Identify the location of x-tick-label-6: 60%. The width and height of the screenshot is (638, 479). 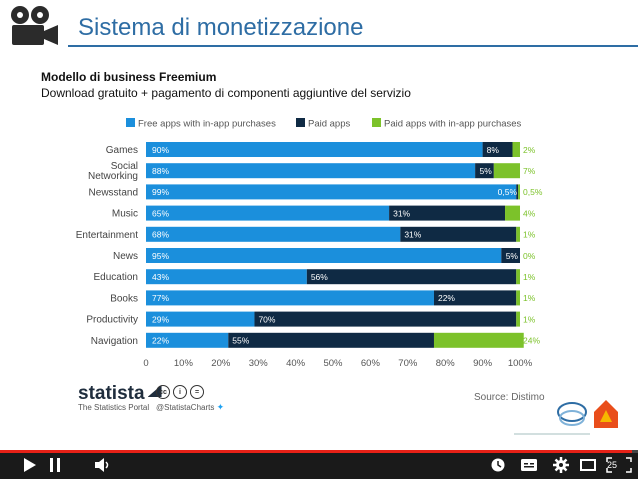
(371, 363).